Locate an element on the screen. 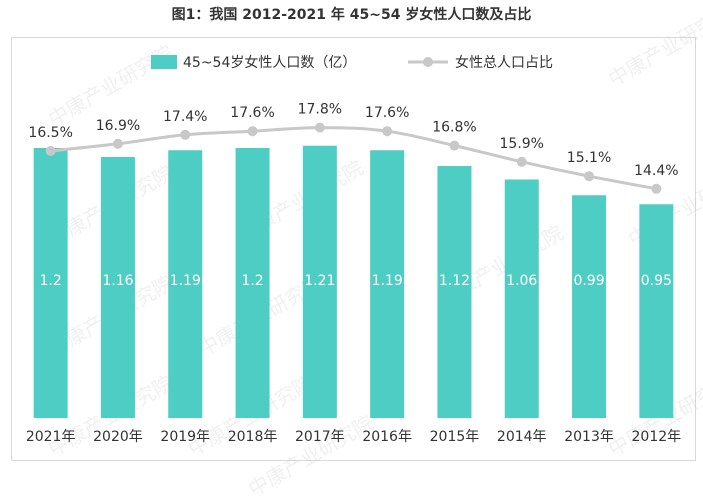 Image resolution: width=703 pixels, height=502 pixels. x-tick-label: 2016年 is located at coordinates (387, 437).